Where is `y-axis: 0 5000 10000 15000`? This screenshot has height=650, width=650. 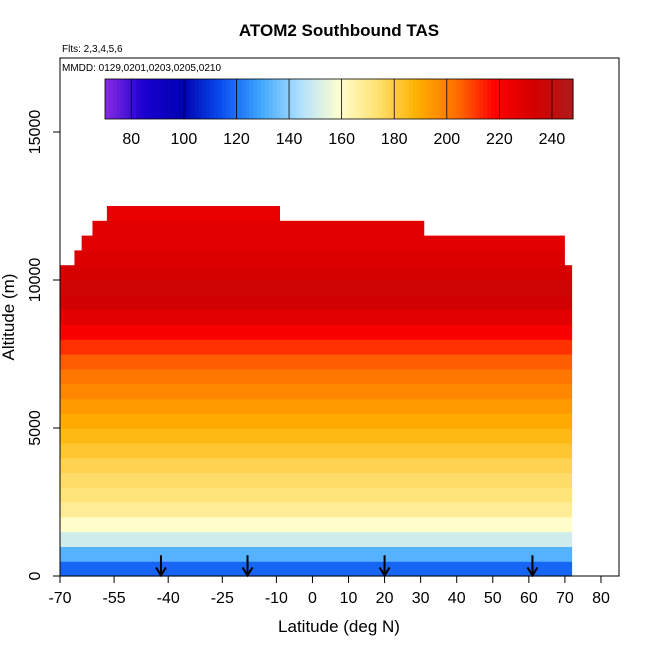 y-axis: 0 5000 10000 15000 is located at coordinates (43, 345).